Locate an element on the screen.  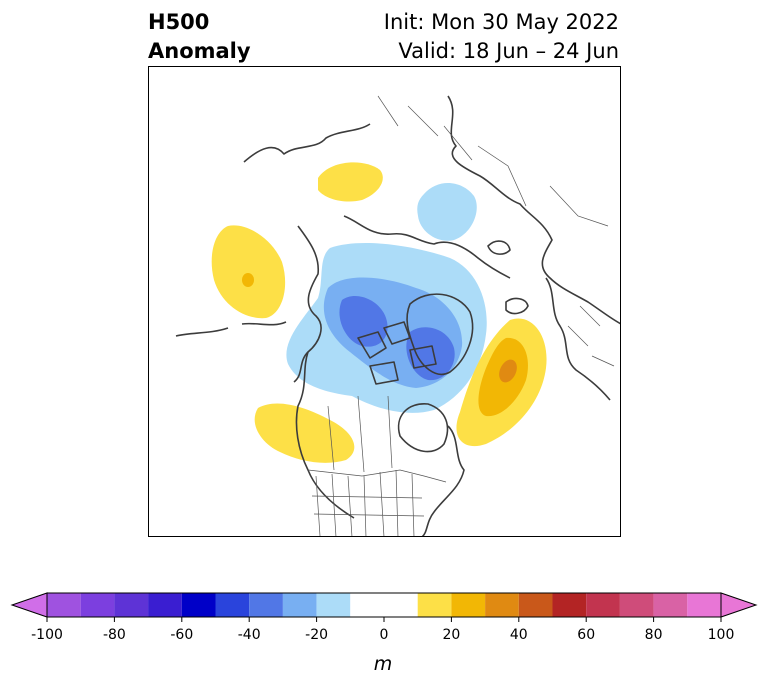
positive-anomaly-siberia is located at coordinates (350, 182).